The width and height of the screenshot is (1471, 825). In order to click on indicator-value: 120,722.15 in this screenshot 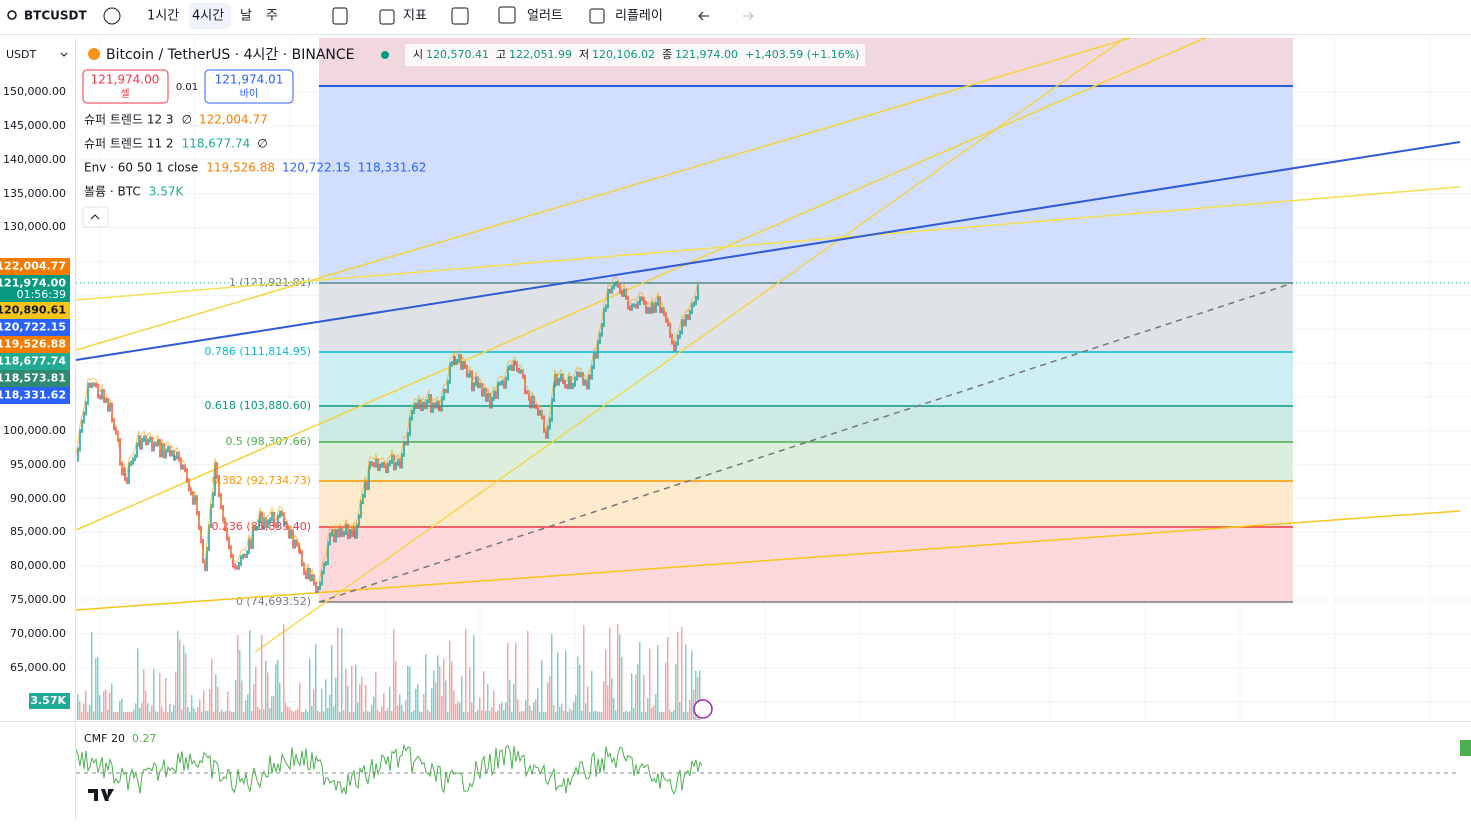, I will do `click(316, 168)`.